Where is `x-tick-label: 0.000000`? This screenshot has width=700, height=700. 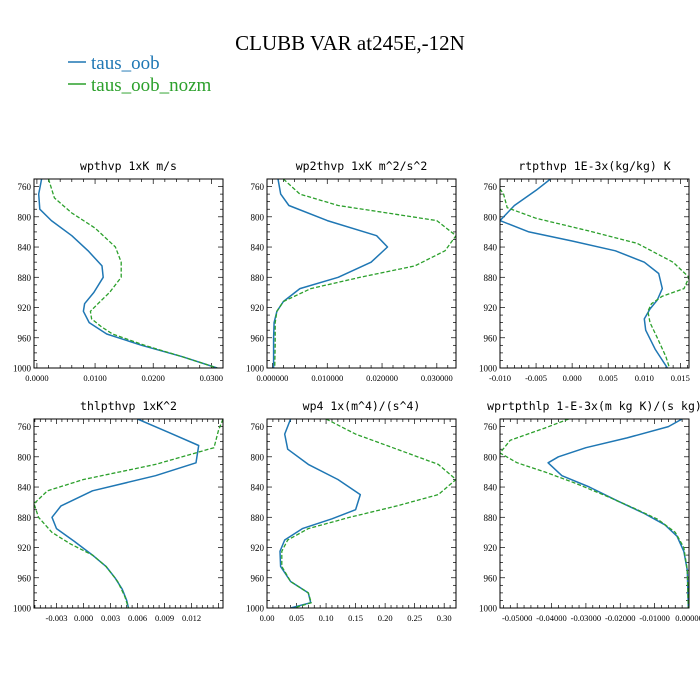 x-tick-label: 0.000000 is located at coordinates (273, 378).